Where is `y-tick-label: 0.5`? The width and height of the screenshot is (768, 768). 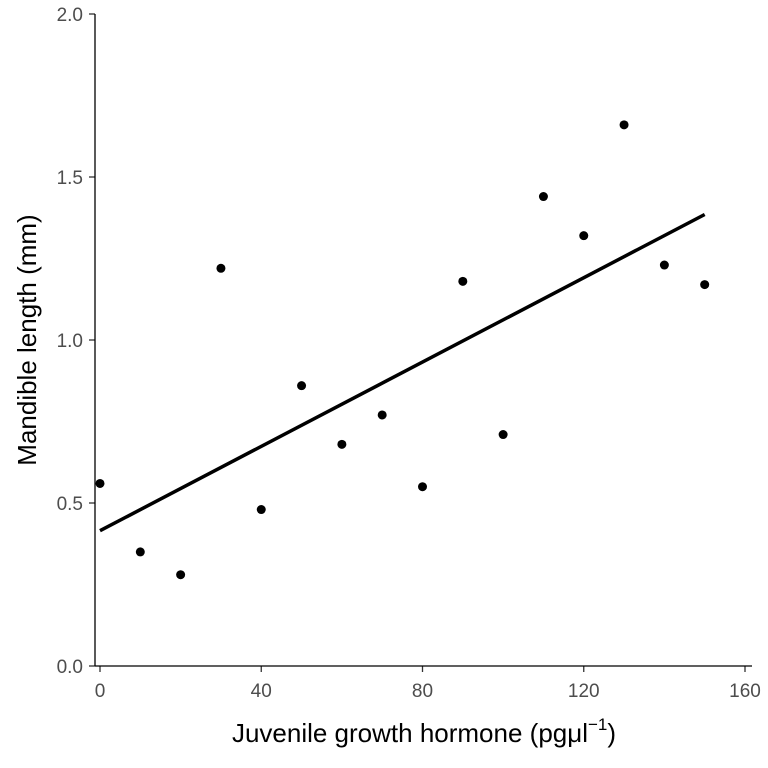 y-tick-label: 0.5 is located at coordinates (70, 504).